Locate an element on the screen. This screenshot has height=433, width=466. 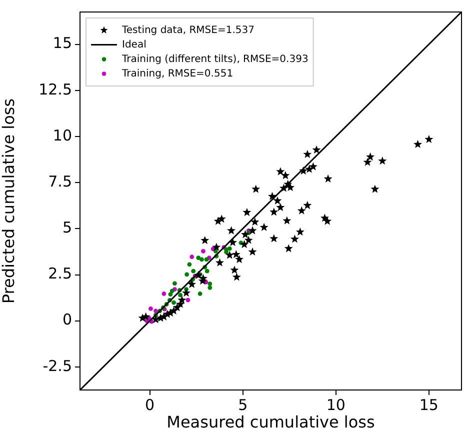
legend-label: Testing data, RMSE=1.537 is located at coordinates (187, 30).